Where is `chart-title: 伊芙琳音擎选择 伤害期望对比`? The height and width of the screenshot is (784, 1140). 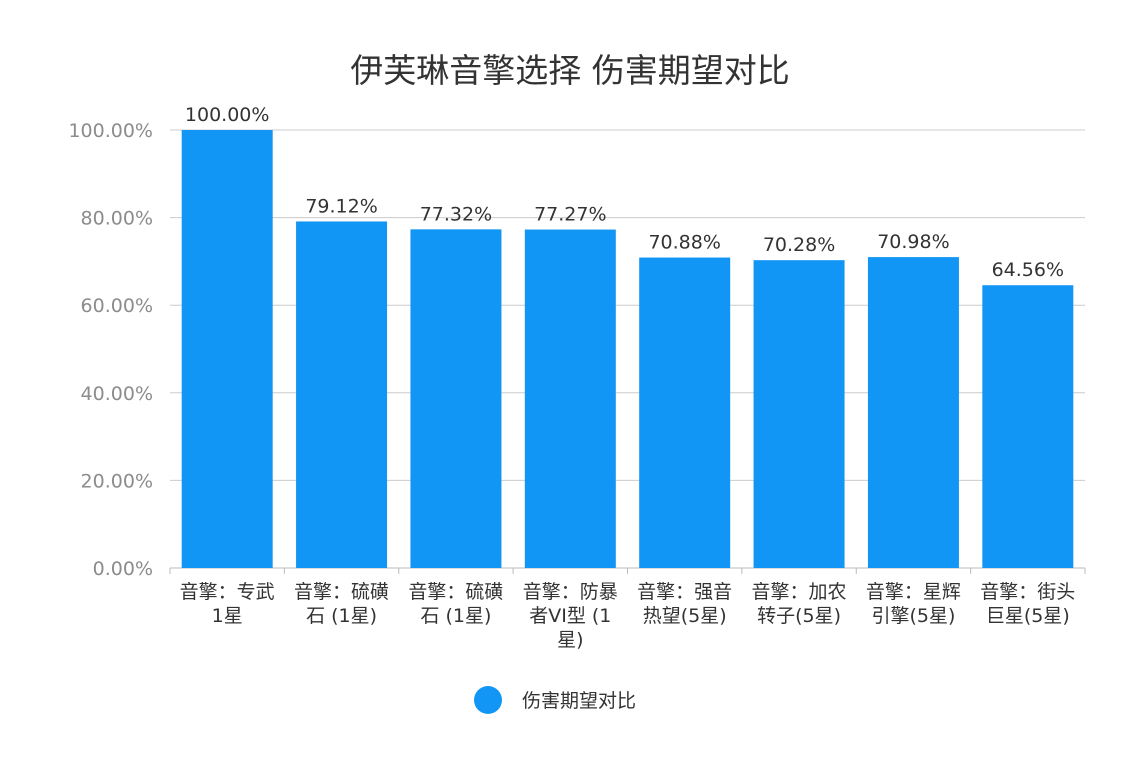 chart-title: 伊芙琳音擎选择 伤害期望对比 is located at coordinates (570, 70).